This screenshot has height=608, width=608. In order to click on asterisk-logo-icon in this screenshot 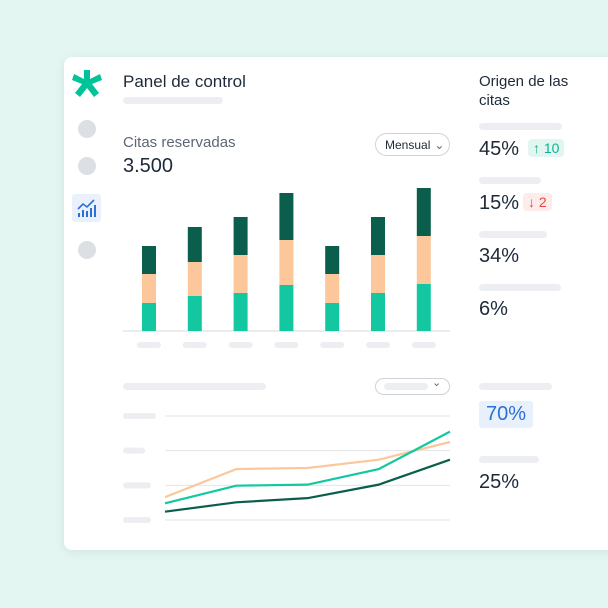, I will do `click(87, 83)`.